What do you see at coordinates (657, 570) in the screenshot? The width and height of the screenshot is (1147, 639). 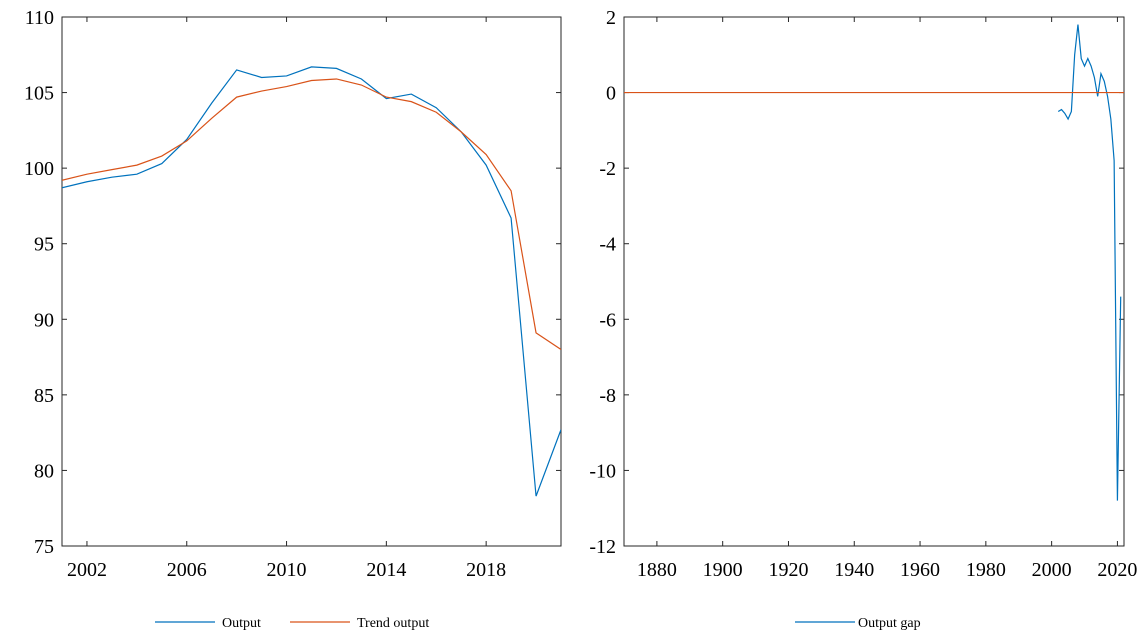 I see `x-tick-label: 1880` at bounding box center [657, 570].